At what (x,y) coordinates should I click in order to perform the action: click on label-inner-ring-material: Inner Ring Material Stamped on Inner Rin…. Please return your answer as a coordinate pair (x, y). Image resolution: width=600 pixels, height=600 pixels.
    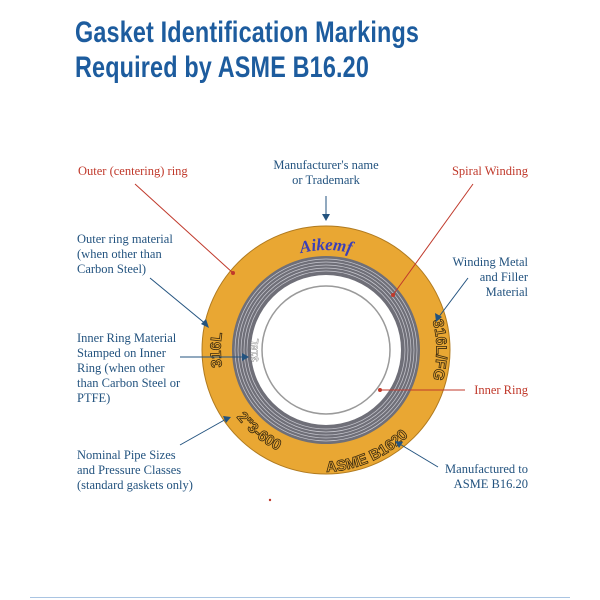
    Looking at the image, I should click on (128, 368).